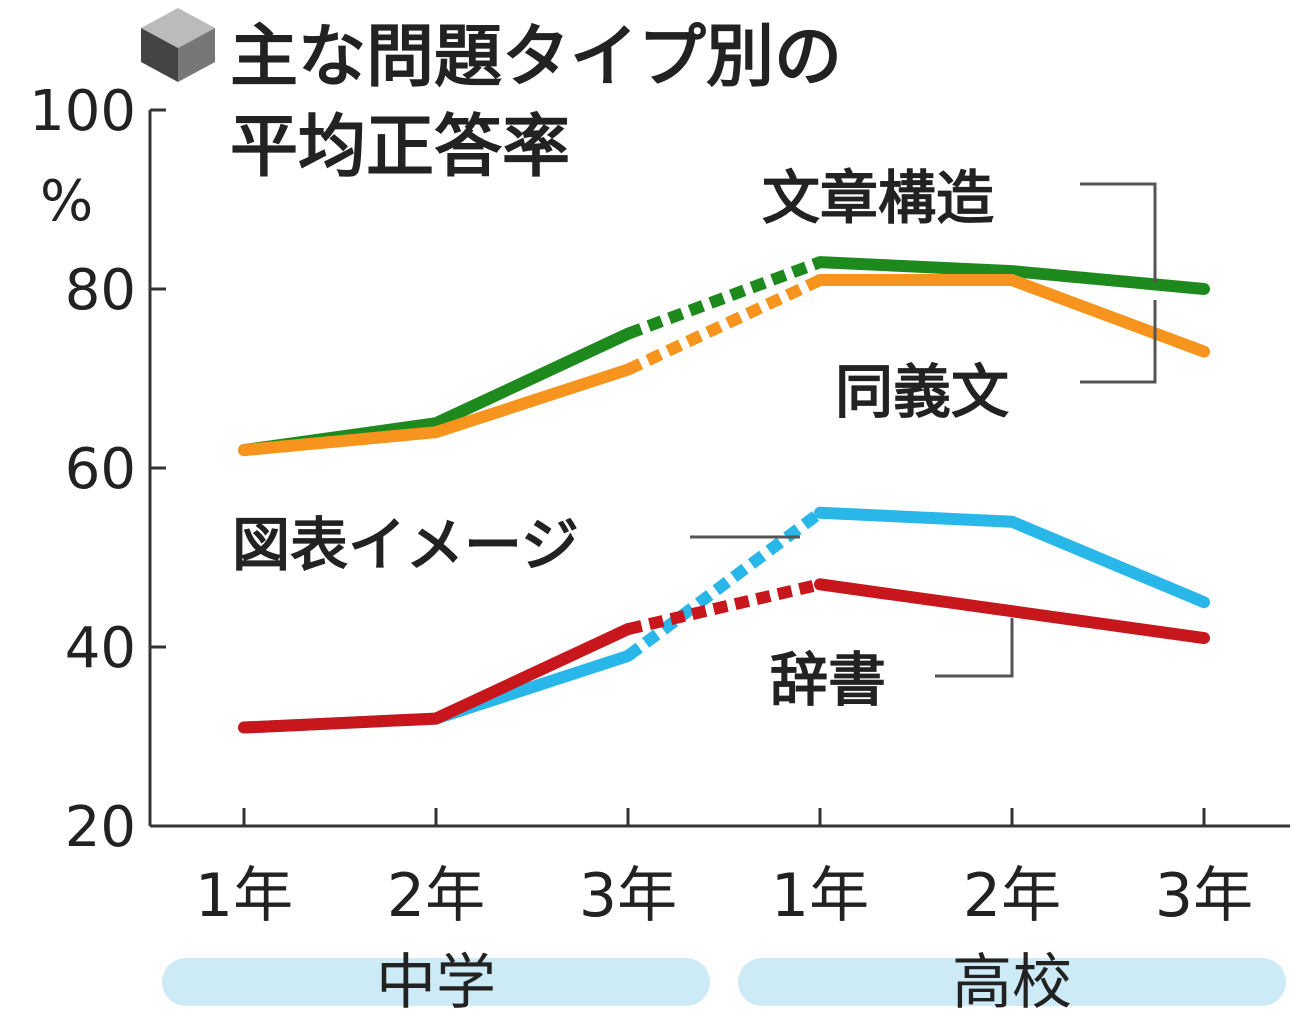 Image resolution: width=1300 pixels, height=1023 pixels. Describe the element at coordinates (720, 869) in the screenshot. I see `x-axis: 1年 2年 3年 1年 2年 3年` at that location.